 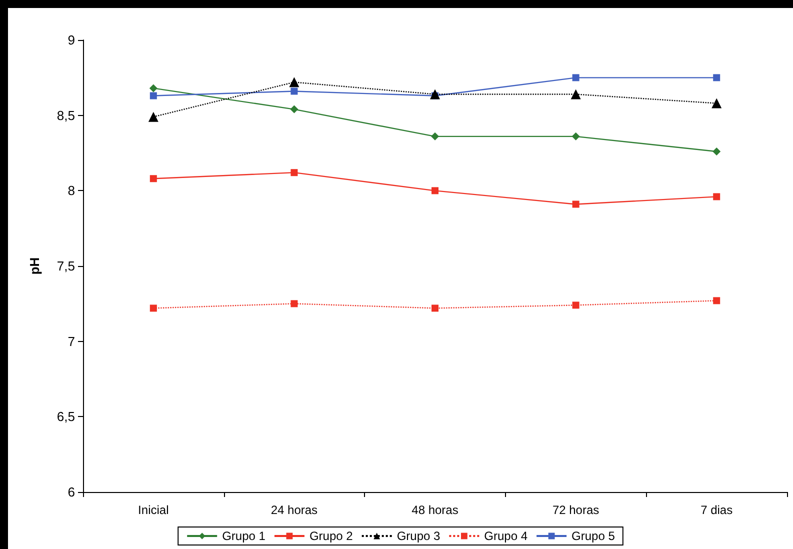 What do you see at coordinates (331, 536) in the screenshot?
I see `legend-label: Grupo 2` at bounding box center [331, 536].